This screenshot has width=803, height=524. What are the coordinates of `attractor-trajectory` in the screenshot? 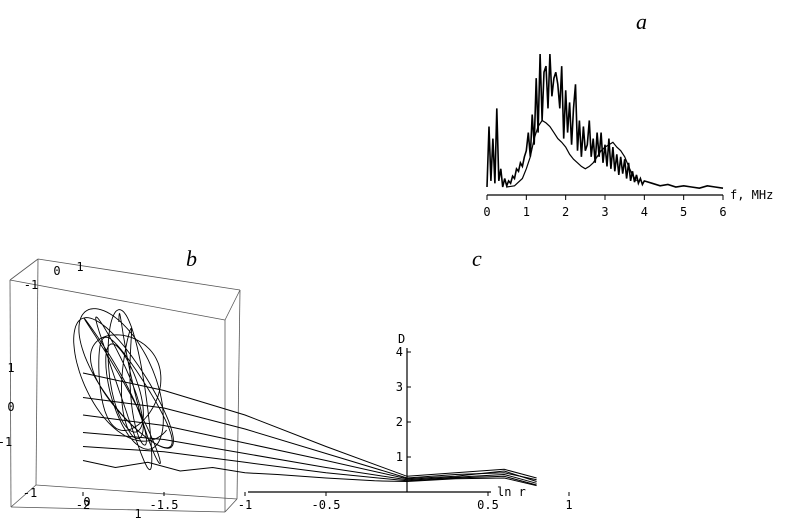 It's located at (123, 389).